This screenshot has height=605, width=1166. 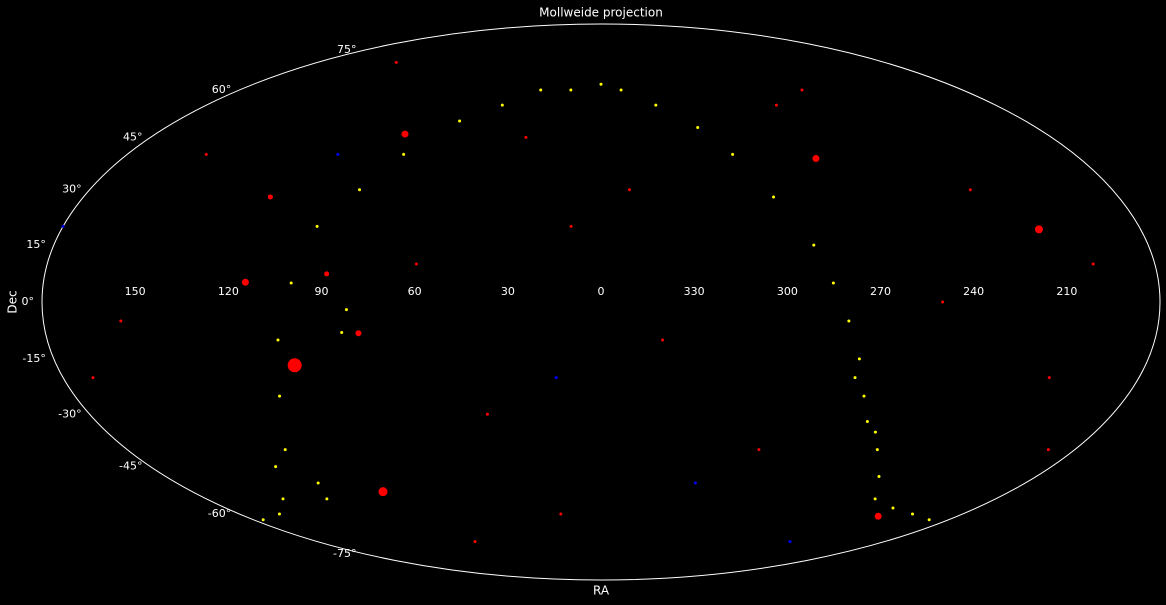 I want to click on x-tick-label: 330, so click(x=694, y=291).